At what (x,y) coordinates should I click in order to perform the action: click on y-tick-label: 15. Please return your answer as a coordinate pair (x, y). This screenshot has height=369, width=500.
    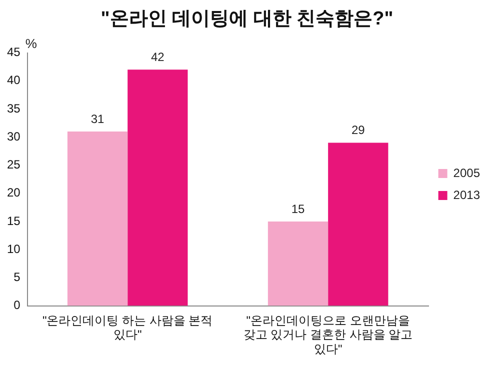
    Looking at the image, I should click on (13, 221).